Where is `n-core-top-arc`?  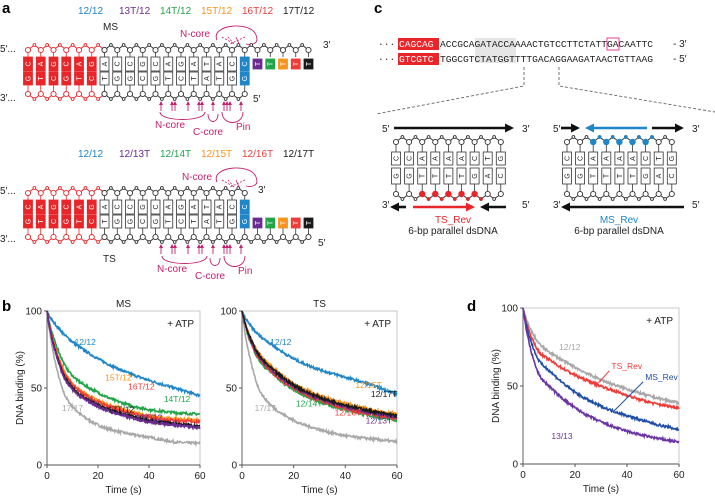 n-core-top-arc is located at coordinates (236, 177).